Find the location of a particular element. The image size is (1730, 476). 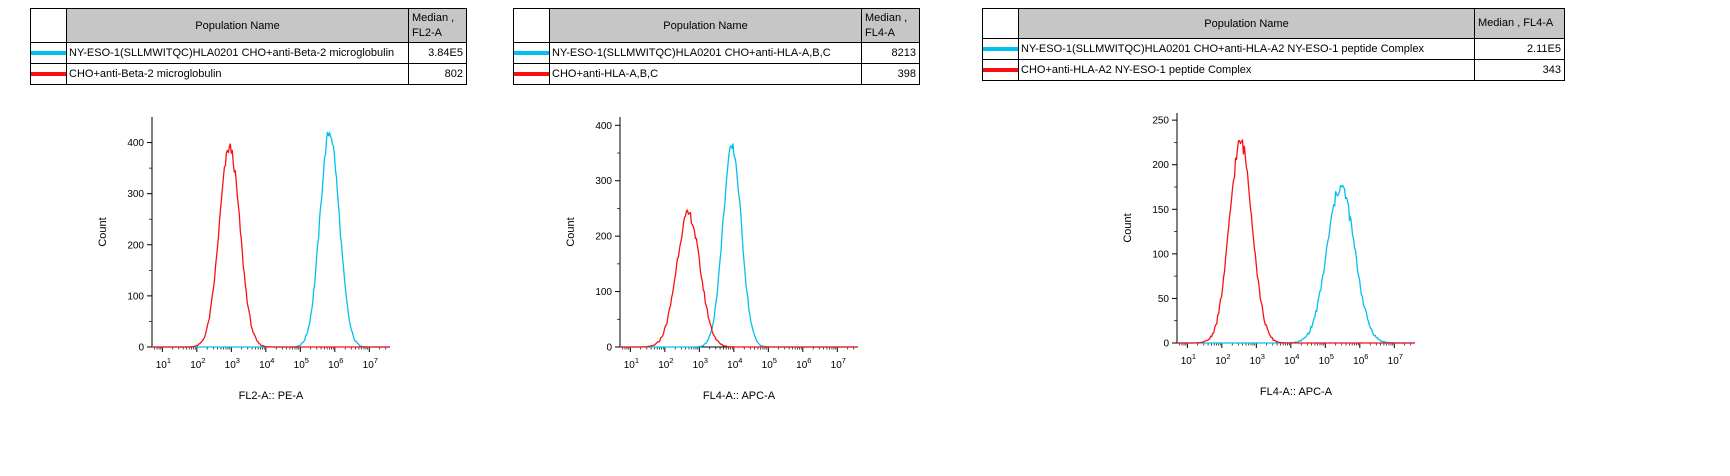

x-axis-label: FL4-A:: APC-A is located at coordinates (1295, 392).